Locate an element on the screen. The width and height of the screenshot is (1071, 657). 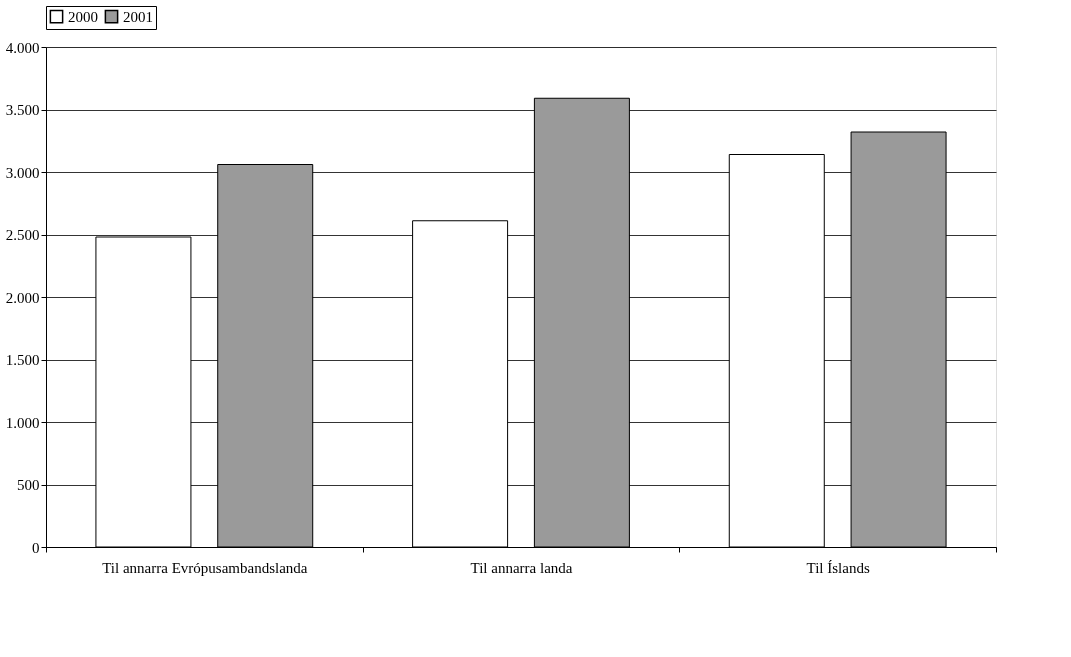
y-tick-label: 1.500 is located at coordinates (22, 360).